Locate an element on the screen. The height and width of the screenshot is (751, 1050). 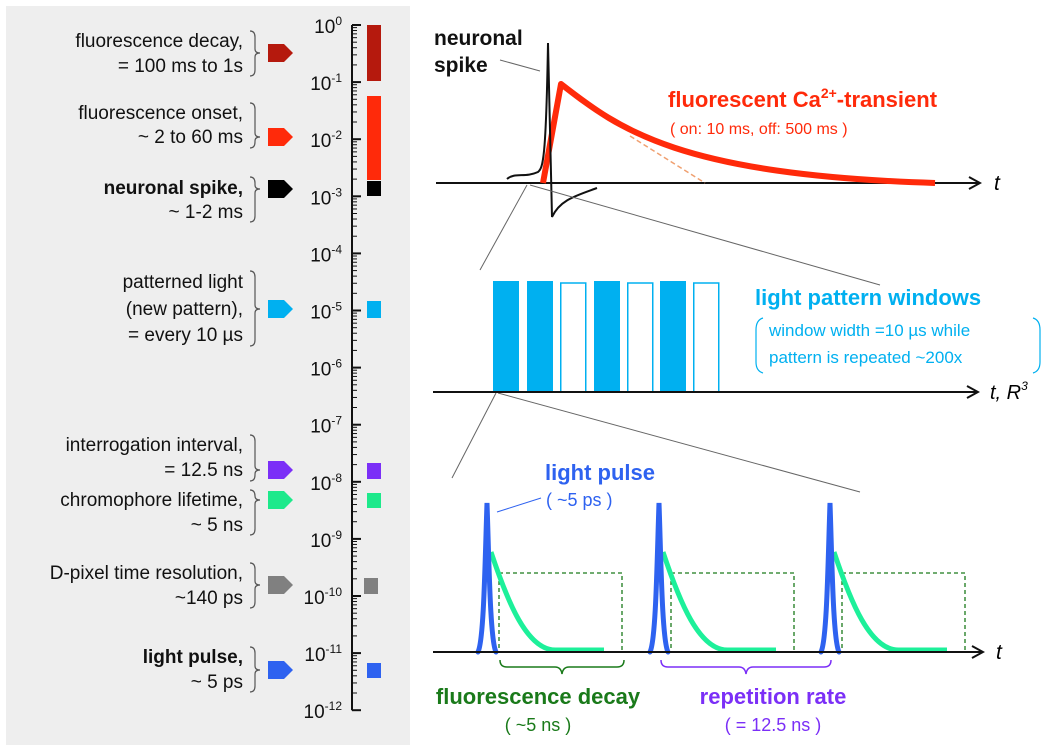
pattern-note-line1: window width =10 µs while is located at coordinates (869, 330).